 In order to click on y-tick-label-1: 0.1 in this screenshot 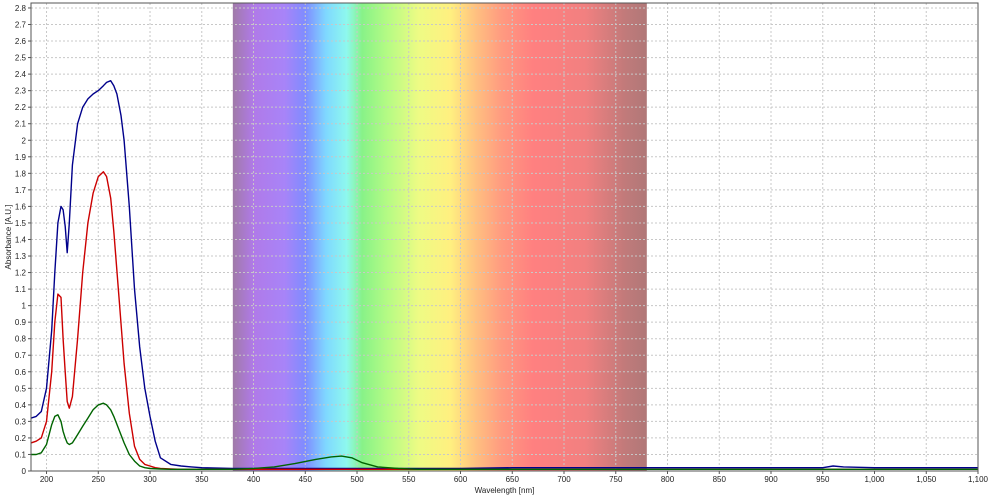, I will do `click(21, 454)`.